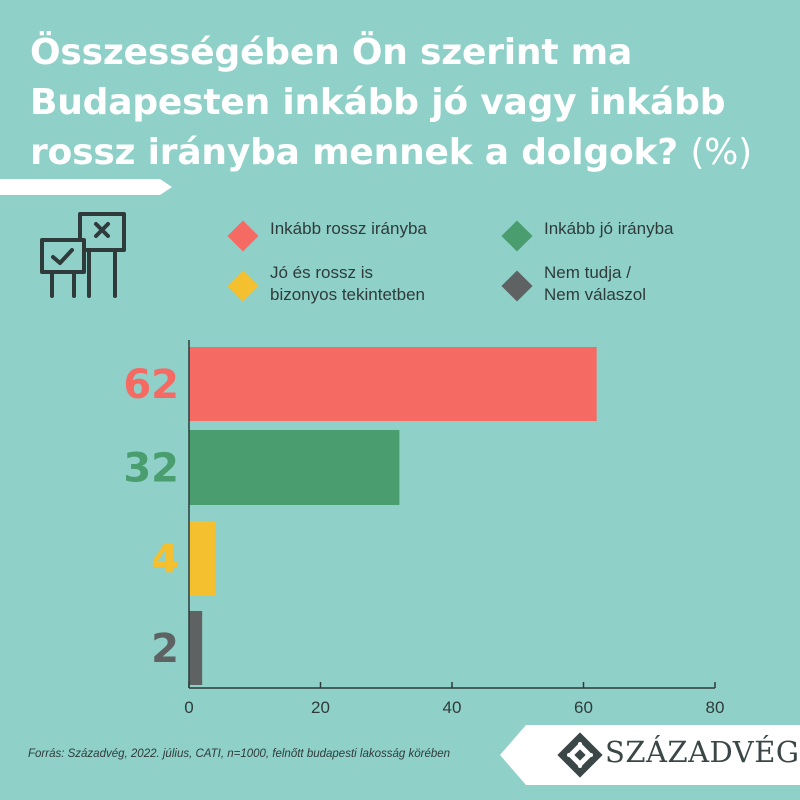 Image resolution: width=800 pixels, height=800 pixels. What do you see at coordinates (151, 469) in the screenshot?
I see `bar-value-label: 32` at bounding box center [151, 469].